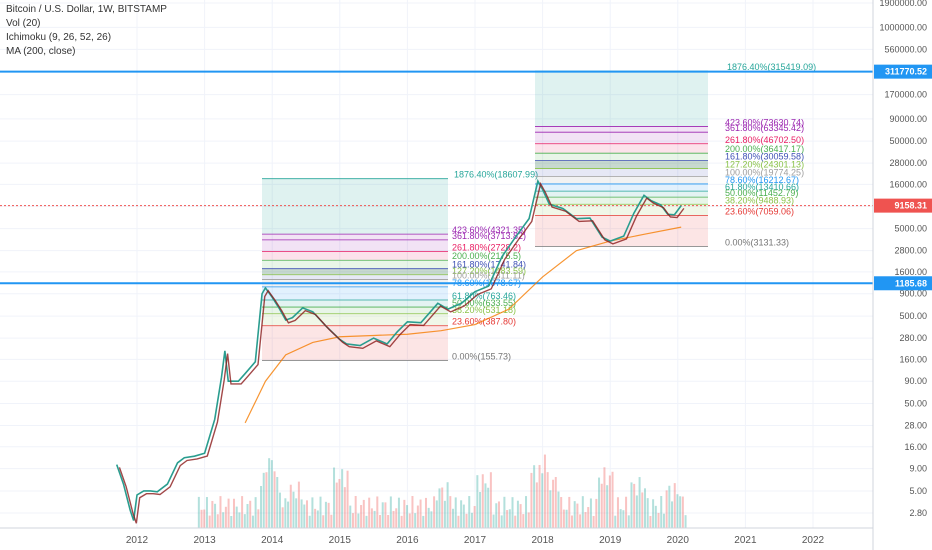 The image size is (932, 550). I want to click on fib-level-label: 0.00%(155.73), so click(481, 356).